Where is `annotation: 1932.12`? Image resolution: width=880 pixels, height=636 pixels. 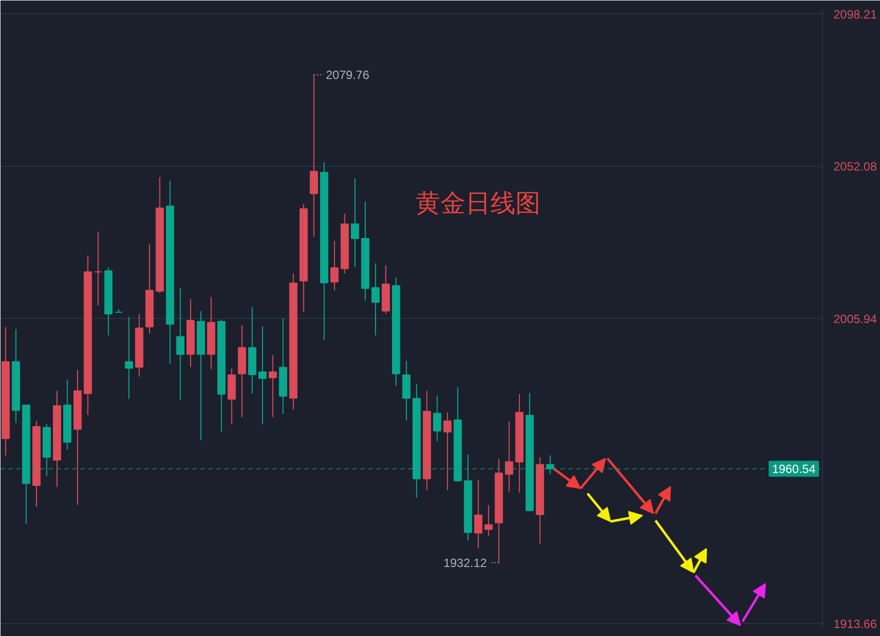
annotation: 1932.12 is located at coordinates (465, 563).